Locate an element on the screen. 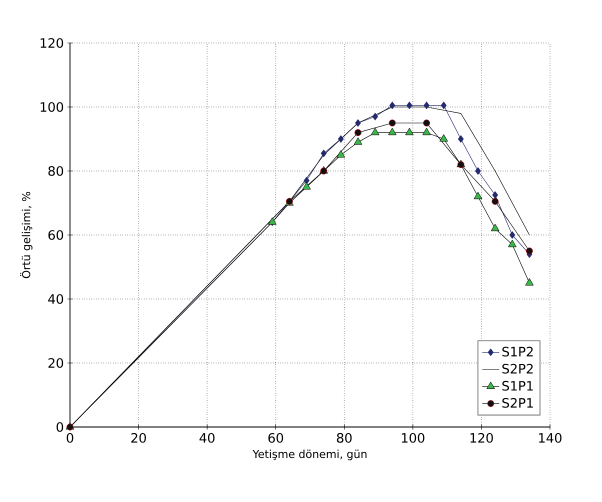  y-axis-title: Örtü gelişimi, % is located at coordinates (26, 235).